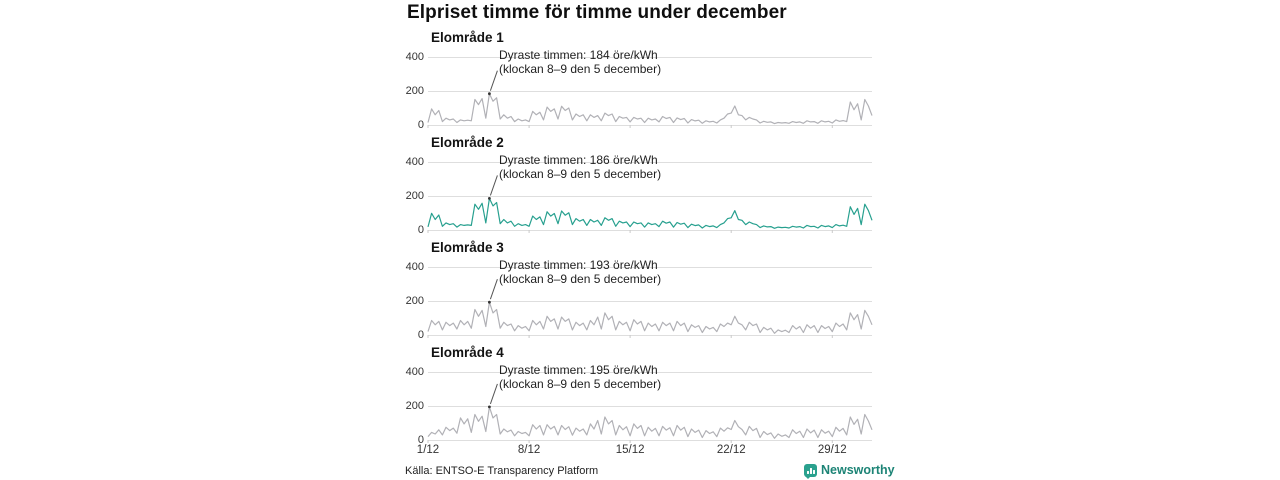 The width and height of the screenshot is (1280, 480). I want to click on source-attribution: Källa: ENTSO-E Transparency Platform, so click(502, 471).